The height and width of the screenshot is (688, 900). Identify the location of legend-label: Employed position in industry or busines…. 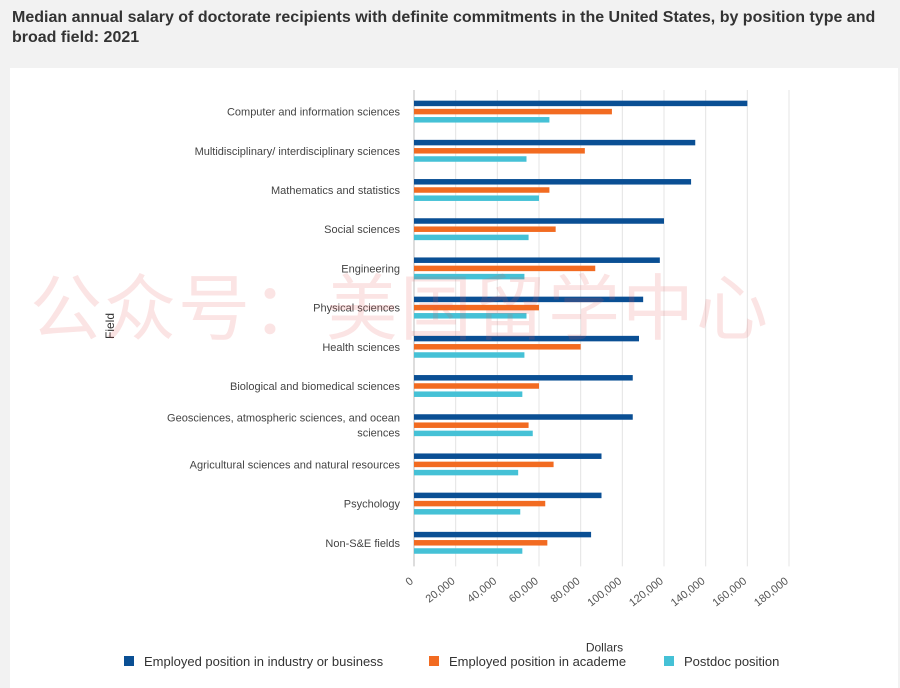
(264, 661).